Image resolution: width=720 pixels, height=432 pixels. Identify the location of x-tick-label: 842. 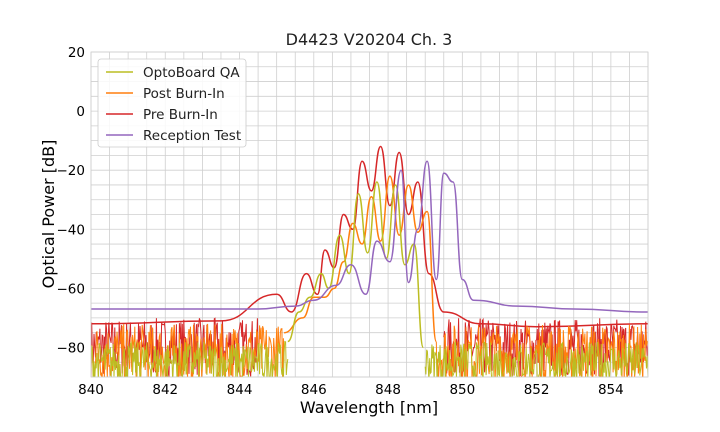
(165, 390).